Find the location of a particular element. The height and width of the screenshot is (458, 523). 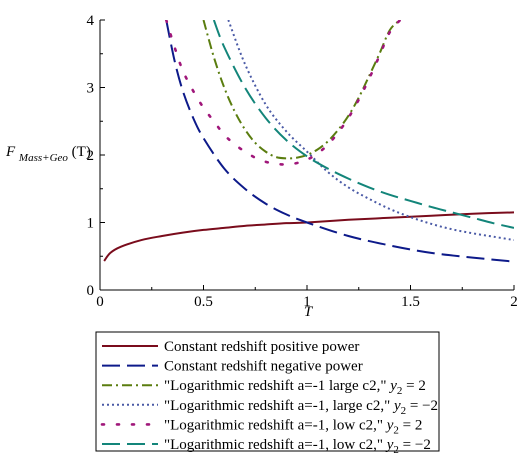

y-tick-label: 4 is located at coordinates (91, 21).